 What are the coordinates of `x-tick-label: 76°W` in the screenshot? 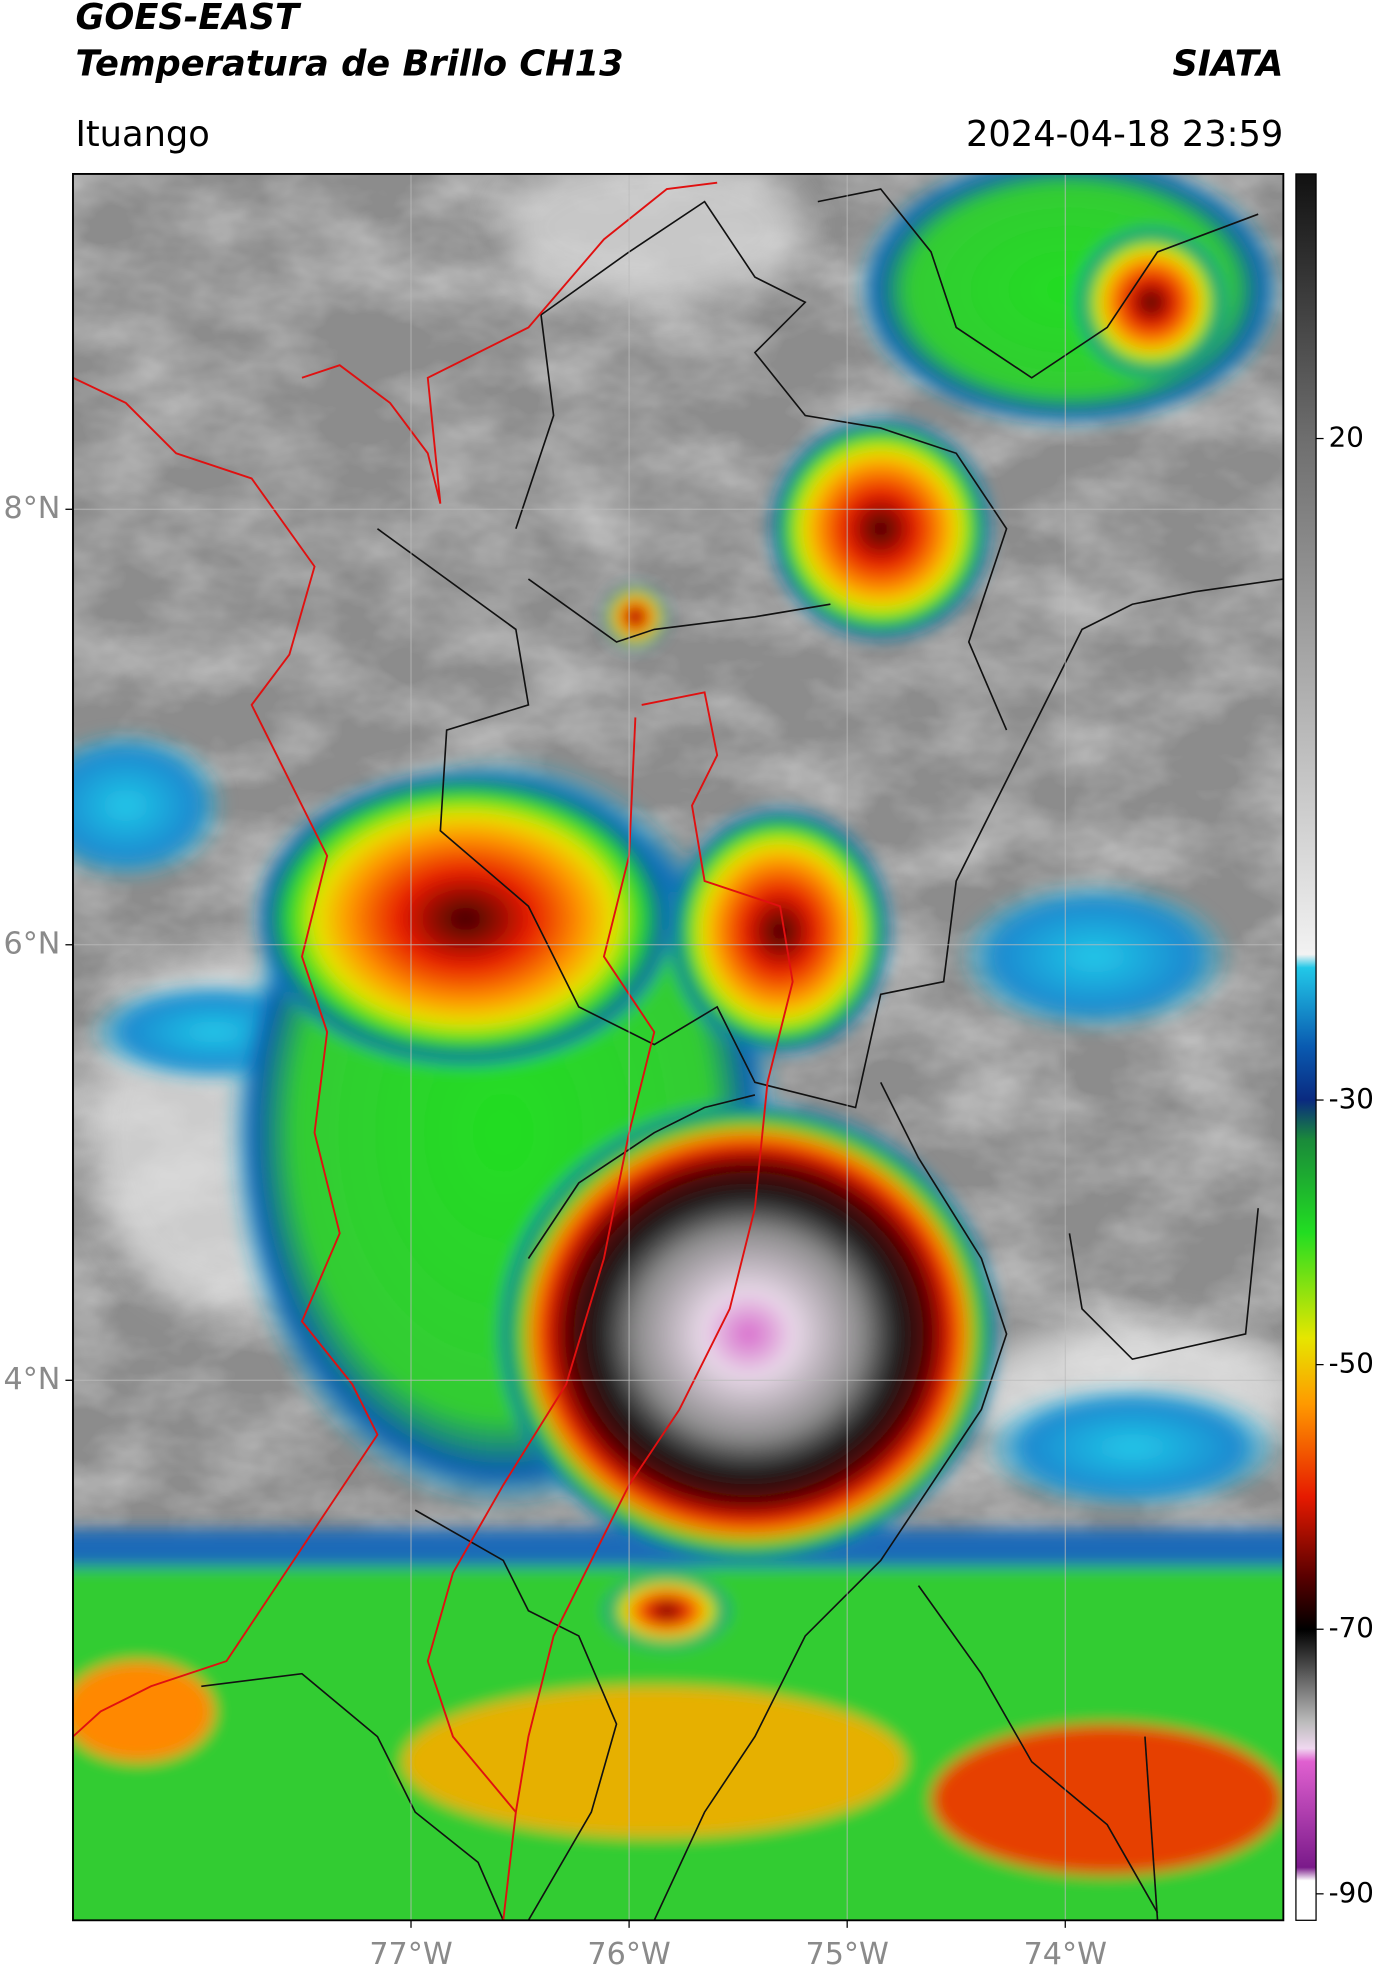 It's located at (628, 1954).